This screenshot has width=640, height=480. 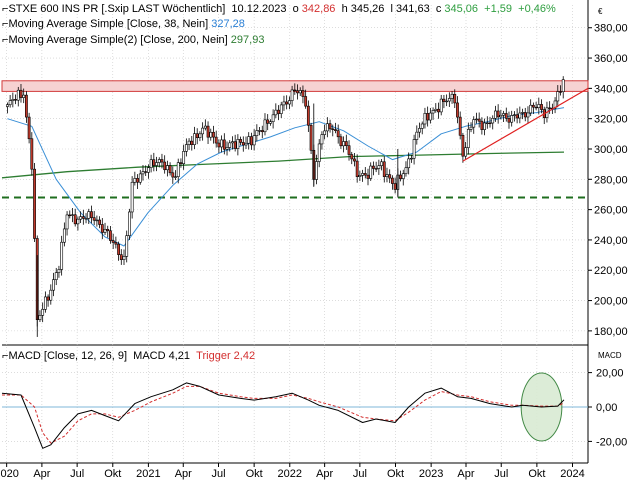 What do you see at coordinates (112, 474) in the screenshot?
I see `time-tick-label: Okt` at bounding box center [112, 474].